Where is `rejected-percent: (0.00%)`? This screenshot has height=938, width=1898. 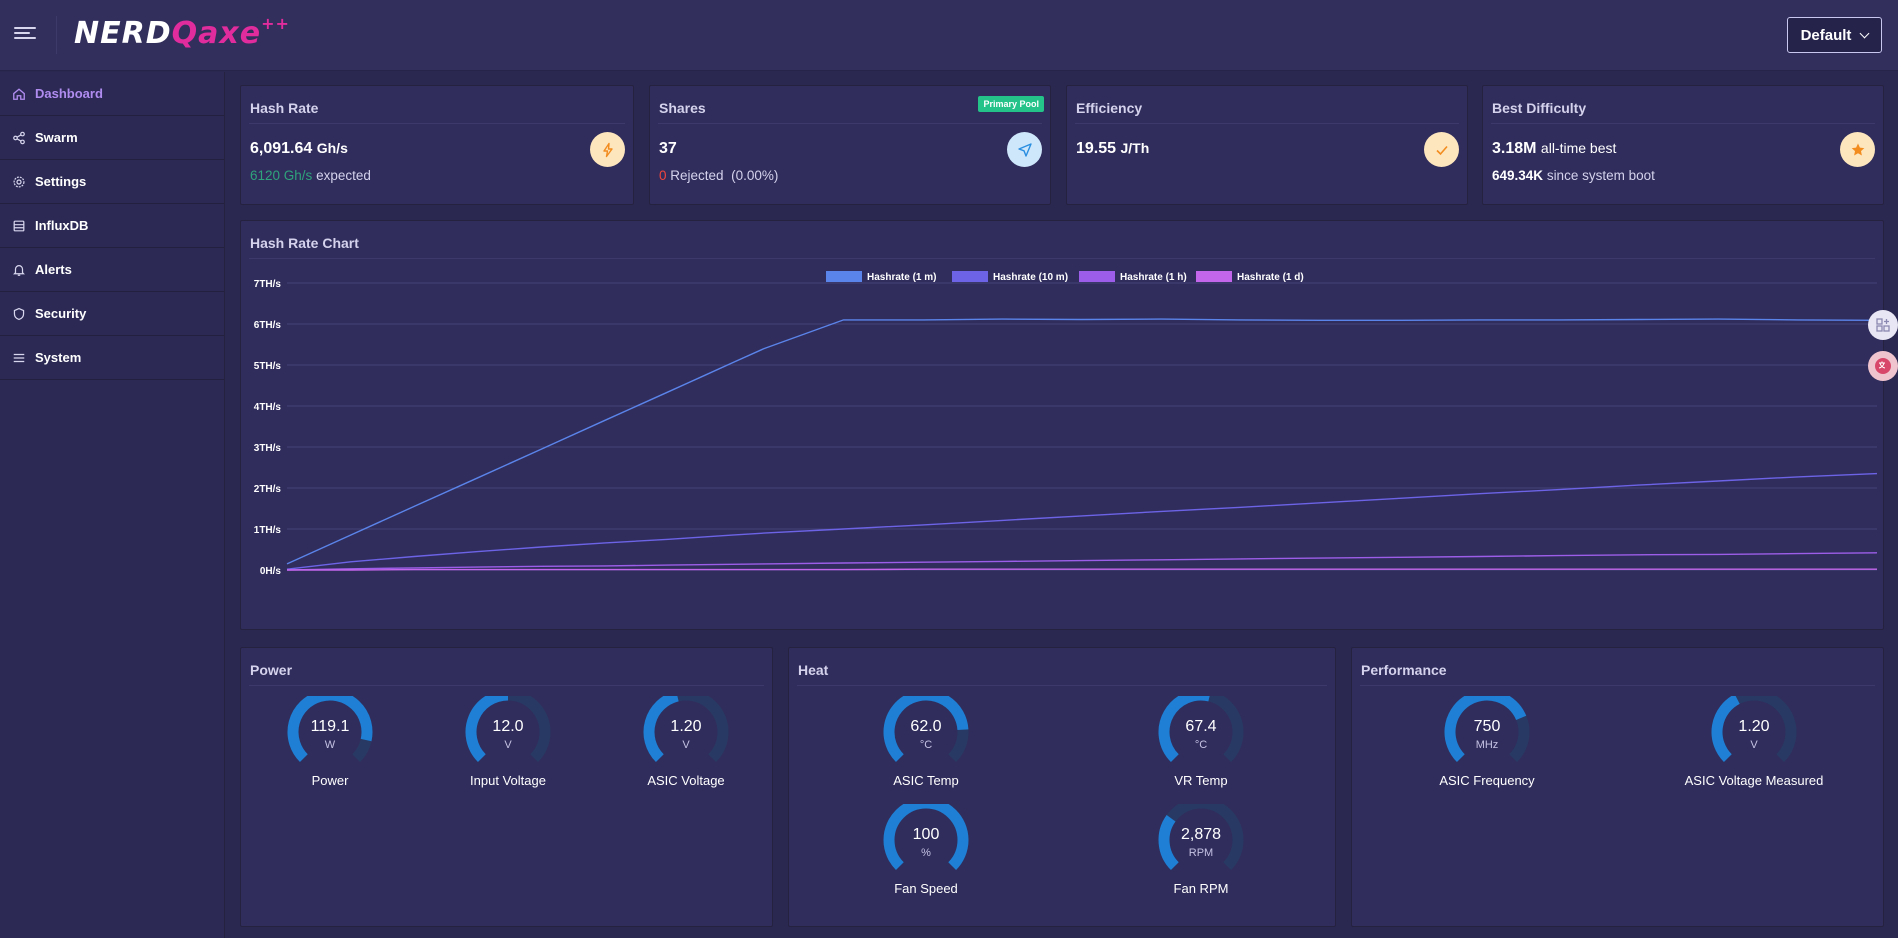 rejected-percent: (0.00%) is located at coordinates (755, 175).